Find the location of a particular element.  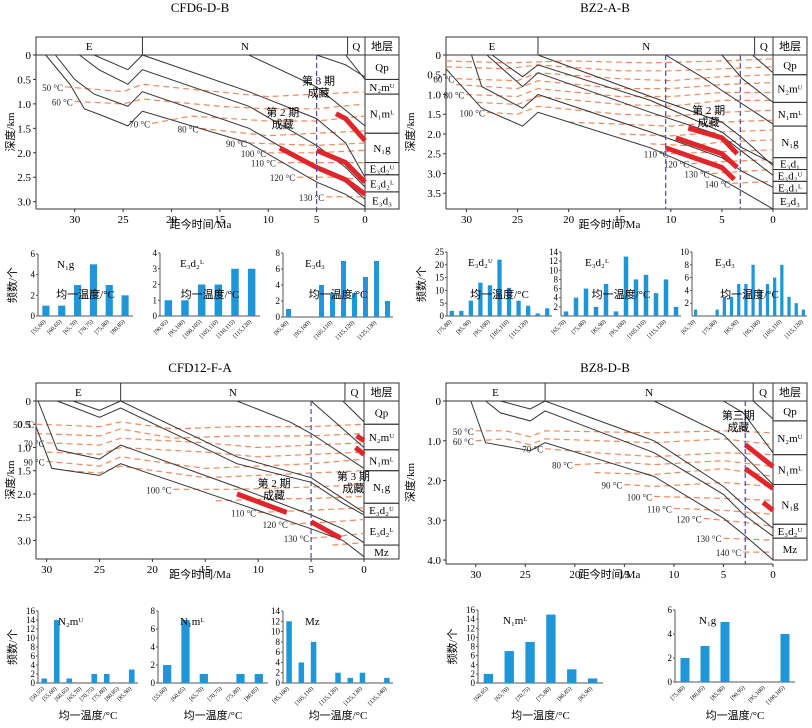

y-tick-label: 3.0 is located at coordinates (434, 174).